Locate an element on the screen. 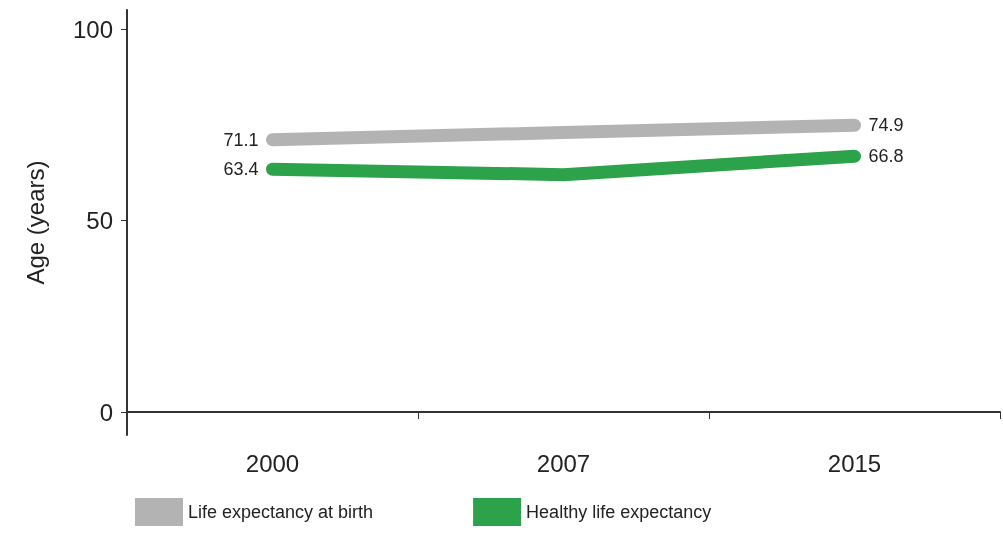 The width and height of the screenshot is (1003, 533). data-label: 63.4 is located at coordinates (241, 169).